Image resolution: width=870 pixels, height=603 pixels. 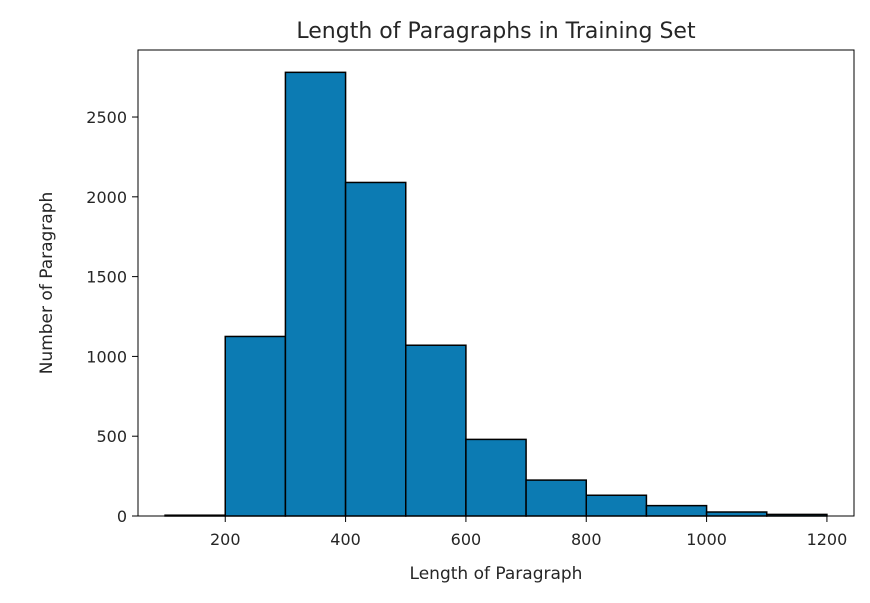 I want to click on y-tick-label: 2000, so click(x=106, y=197).